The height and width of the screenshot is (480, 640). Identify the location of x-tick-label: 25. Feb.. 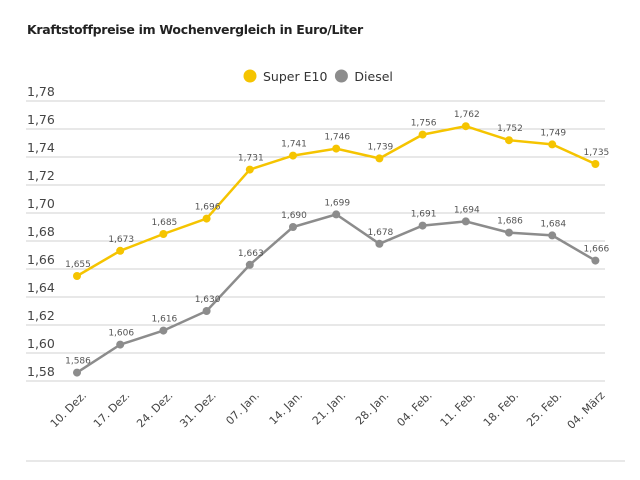
(544, 409).